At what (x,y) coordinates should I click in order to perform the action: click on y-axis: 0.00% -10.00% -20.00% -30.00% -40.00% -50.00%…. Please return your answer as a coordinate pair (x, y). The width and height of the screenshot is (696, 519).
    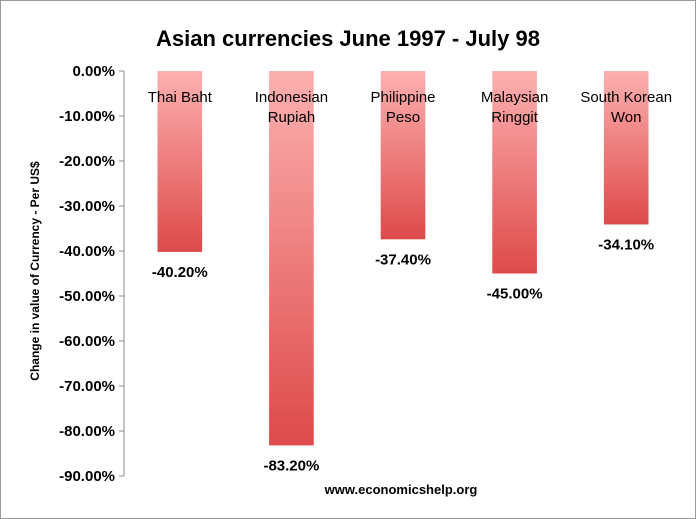
    Looking at the image, I should click on (92, 274).